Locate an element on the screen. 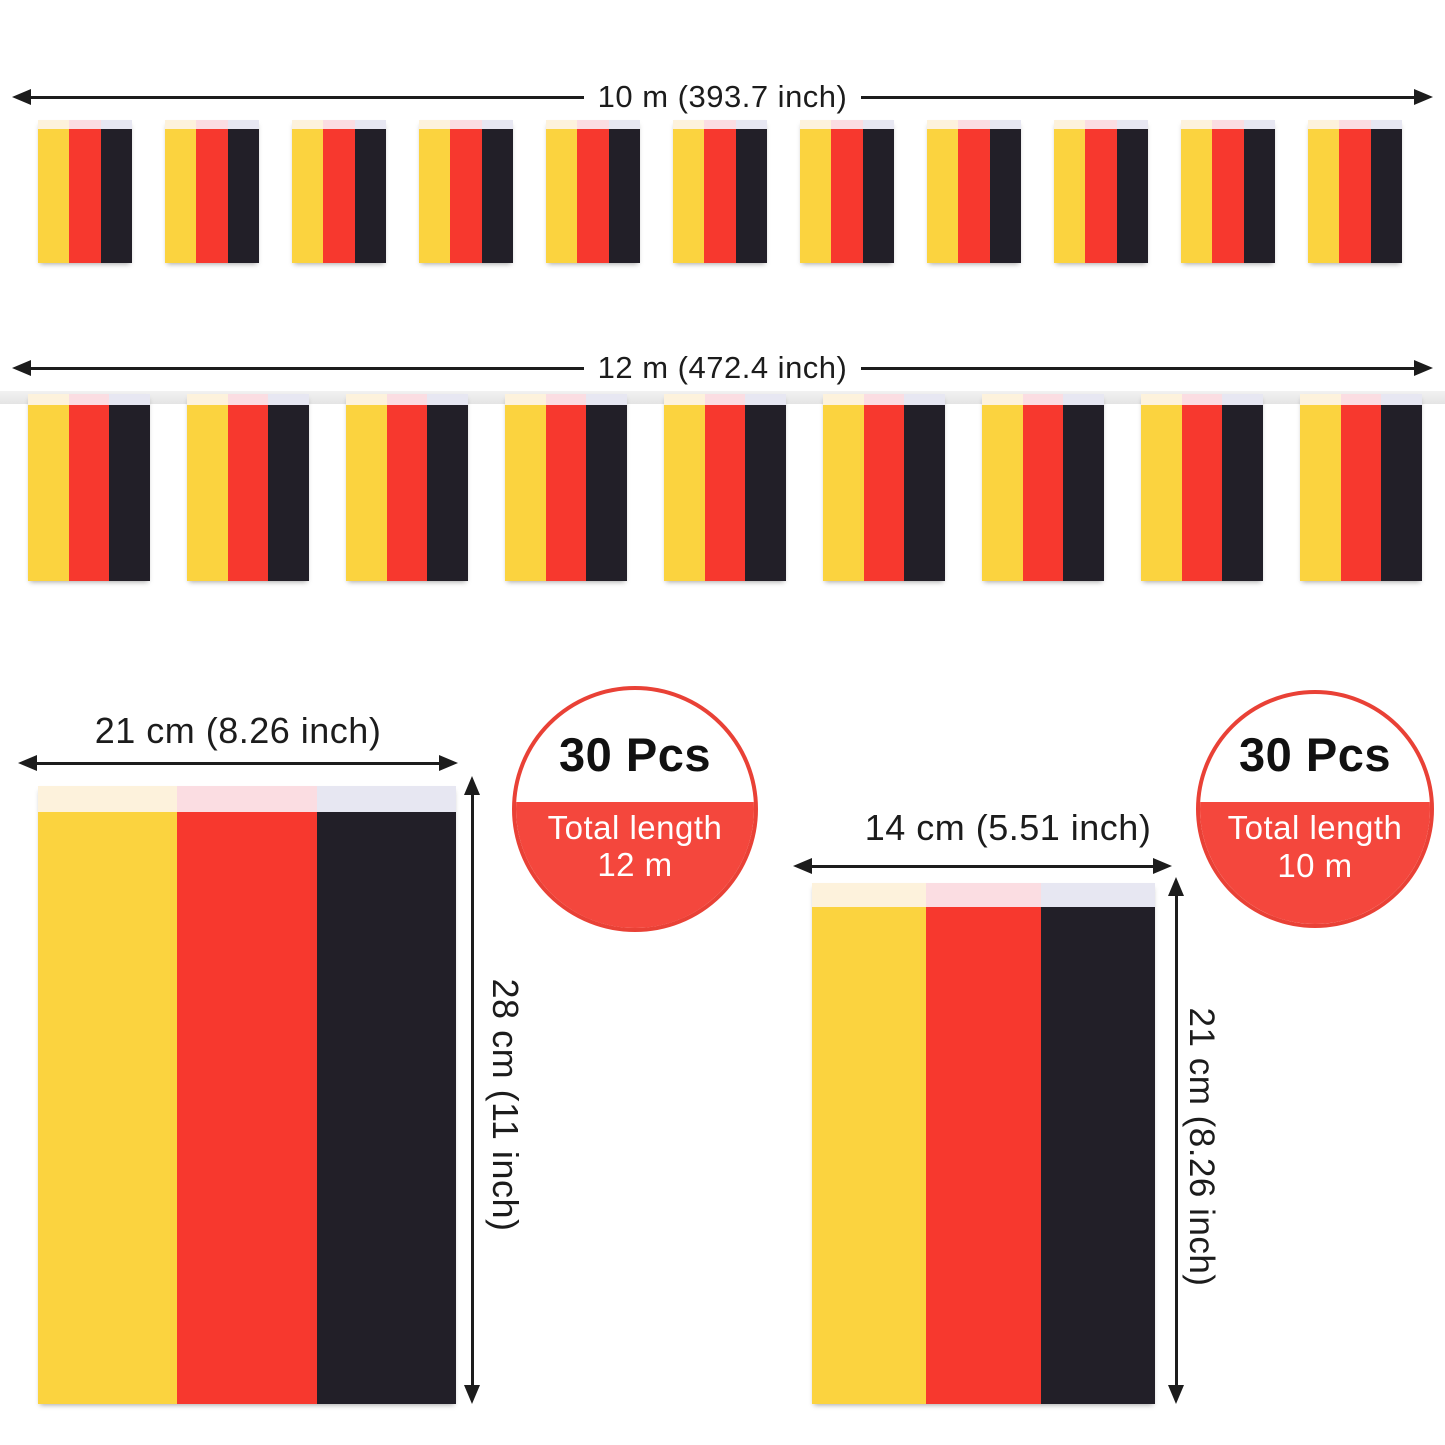 The width and height of the screenshot is (1445, 1445). small-flag-width-arrow is located at coordinates (982, 866).